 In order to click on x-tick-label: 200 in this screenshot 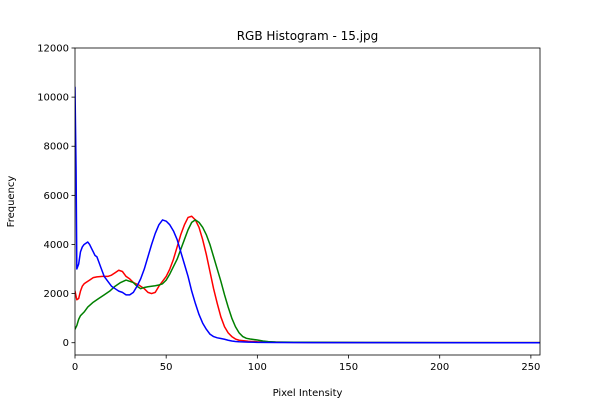, I will do `click(439, 367)`.